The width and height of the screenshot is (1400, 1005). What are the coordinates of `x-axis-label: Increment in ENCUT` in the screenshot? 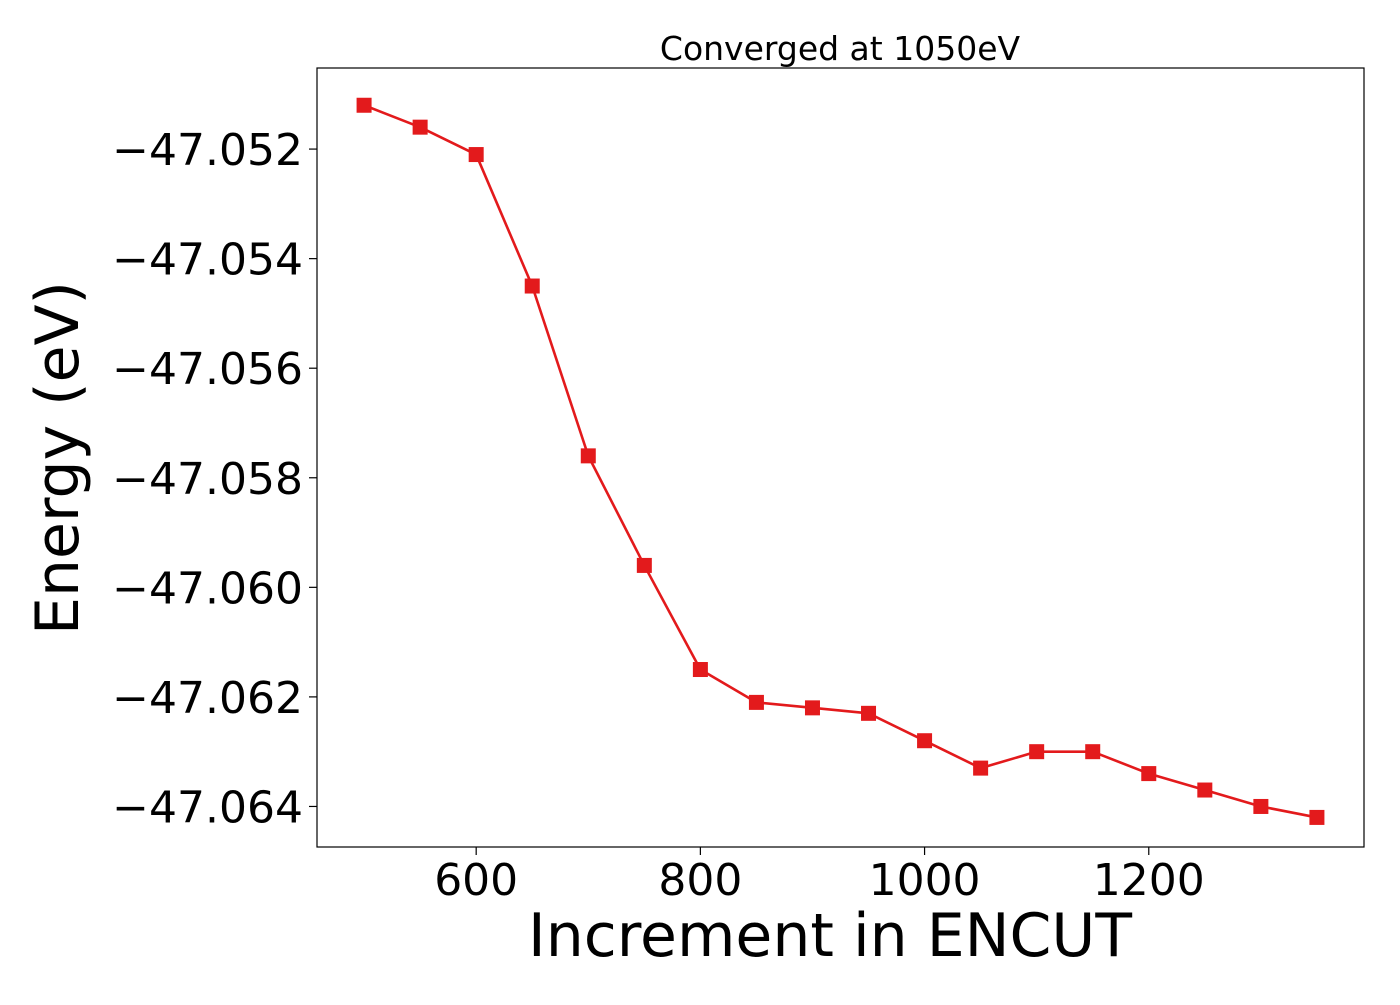 It's located at (830, 936).